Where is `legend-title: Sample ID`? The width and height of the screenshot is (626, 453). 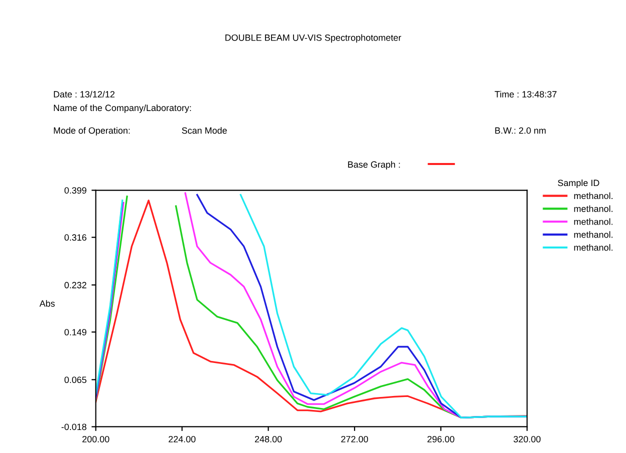
legend-title: Sample ID is located at coordinates (579, 183).